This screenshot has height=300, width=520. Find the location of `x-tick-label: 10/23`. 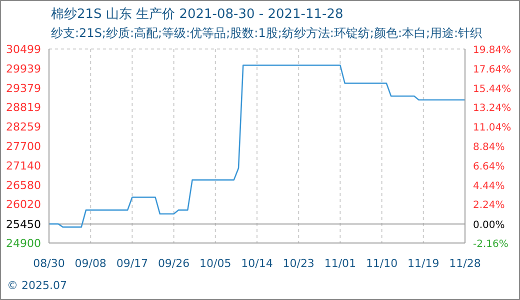

x-tick-label: 10/23 is located at coordinates (298, 263).